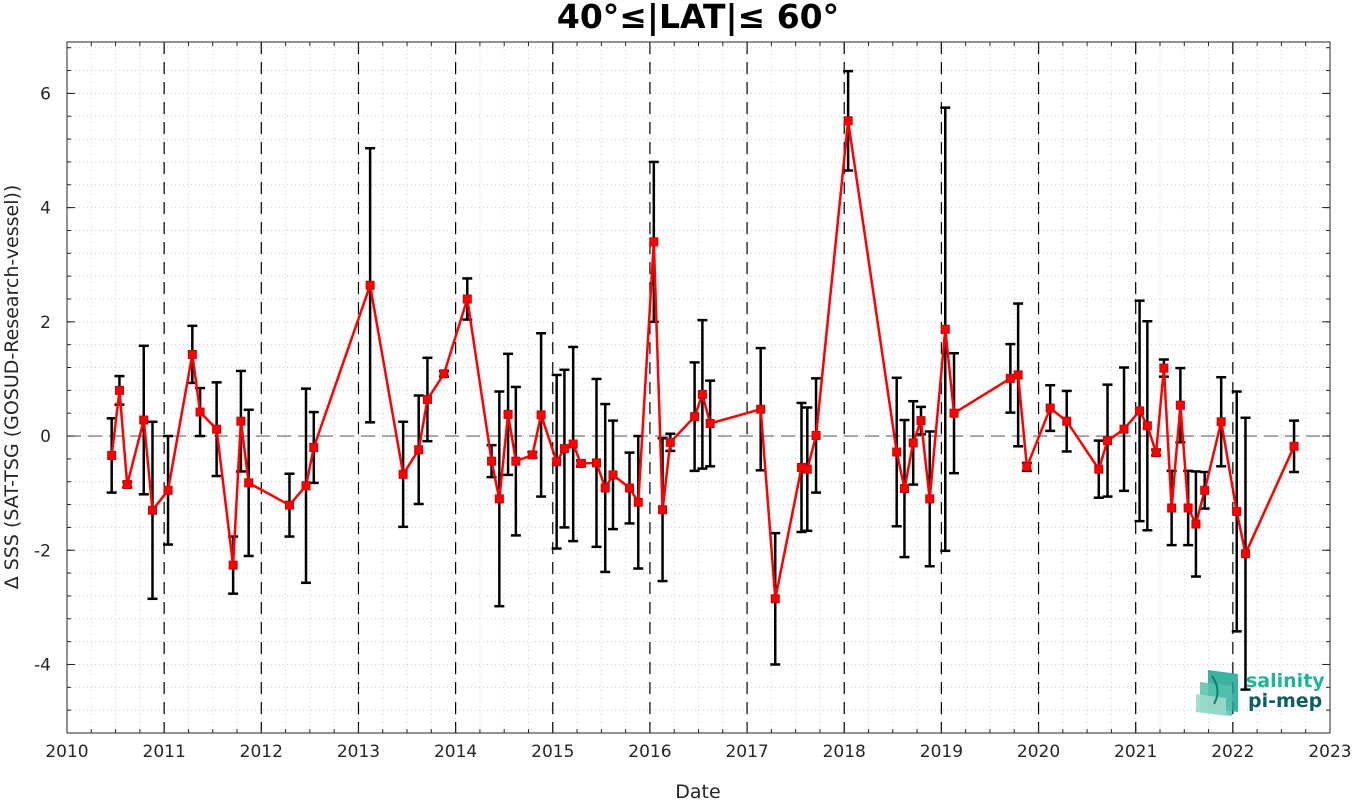 The image size is (1356, 801). Describe the element at coordinates (42, 551) in the screenshot. I see `y-tick-label: -2` at that location.